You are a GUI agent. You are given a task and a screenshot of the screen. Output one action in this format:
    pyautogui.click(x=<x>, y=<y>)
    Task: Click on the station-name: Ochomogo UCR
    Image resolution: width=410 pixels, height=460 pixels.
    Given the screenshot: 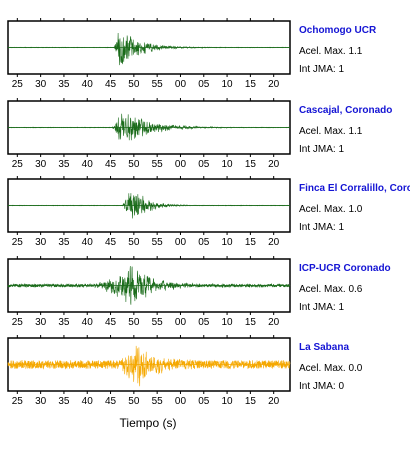 What is the action you would take?
    pyautogui.click(x=338, y=30)
    